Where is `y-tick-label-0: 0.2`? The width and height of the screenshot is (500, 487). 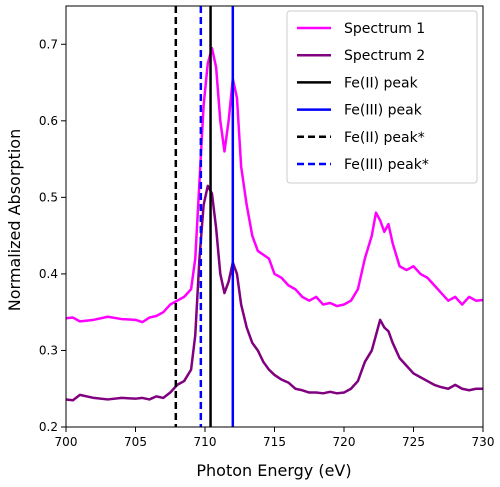
y-tick-label-0: 0.2 is located at coordinates (48, 427).